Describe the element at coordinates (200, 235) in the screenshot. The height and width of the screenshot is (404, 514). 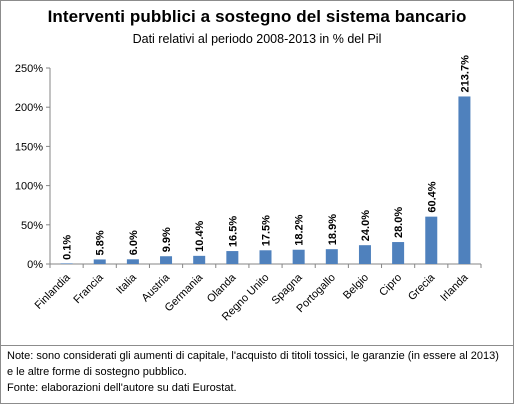
I see `data-label: 10.4%` at that location.